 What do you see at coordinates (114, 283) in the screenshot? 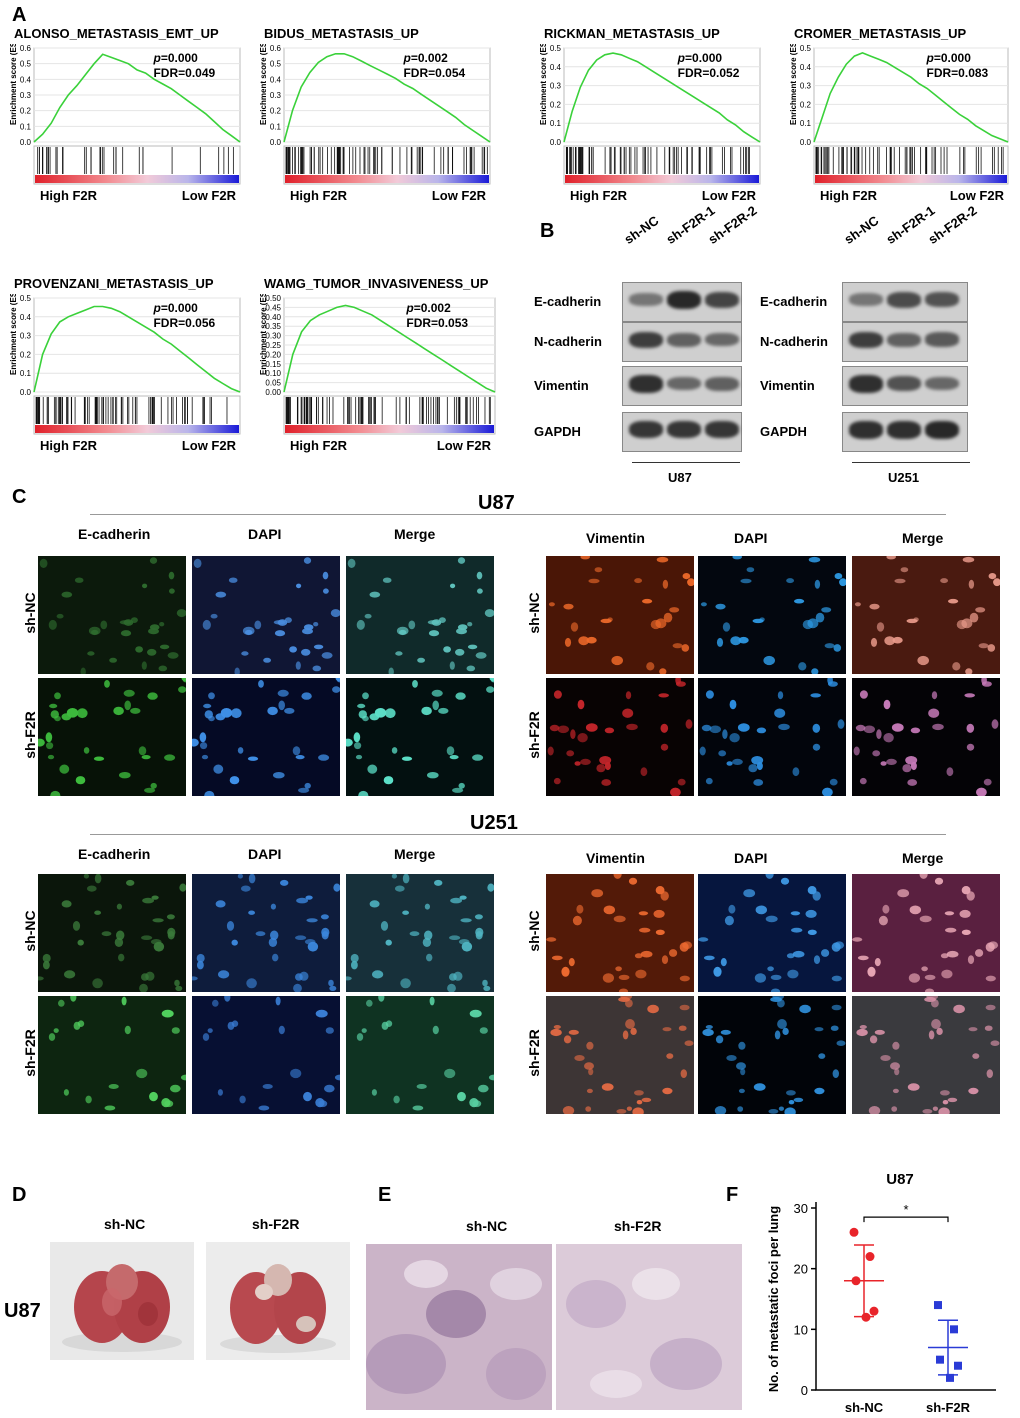
I see `gsea-title: PROVENZANI_METASTASIS_UP` at bounding box center [114, 283].